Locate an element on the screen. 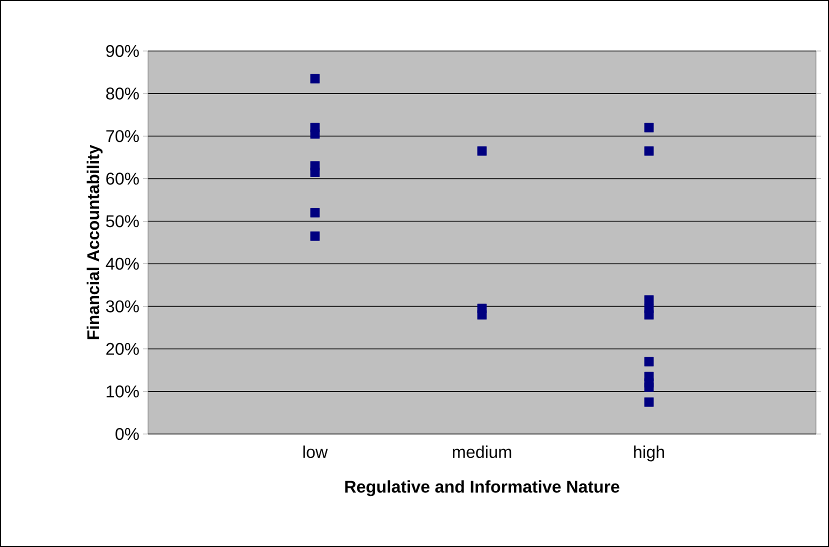  x-tick-label: low is located at coordinates (315, 452).